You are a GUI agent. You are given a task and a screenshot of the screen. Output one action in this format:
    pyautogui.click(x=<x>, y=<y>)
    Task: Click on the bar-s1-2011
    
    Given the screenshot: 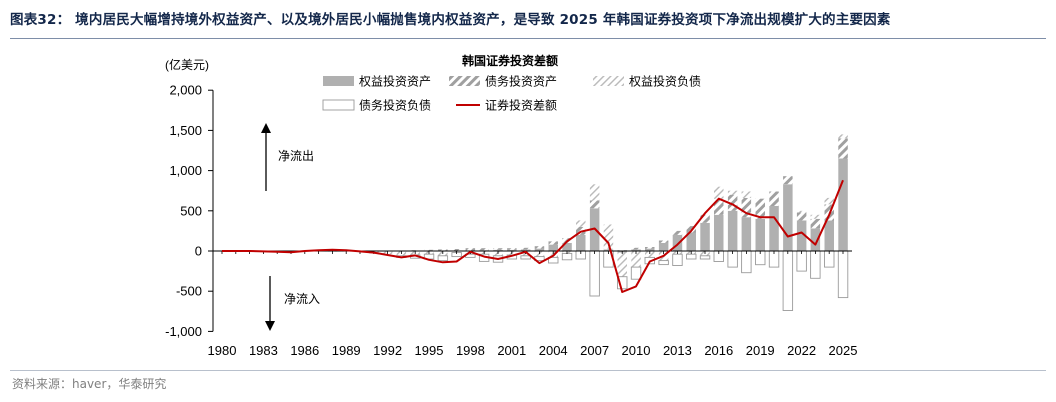 What is the action you would take?
    pyautogui.click(x=650, y=248)
    